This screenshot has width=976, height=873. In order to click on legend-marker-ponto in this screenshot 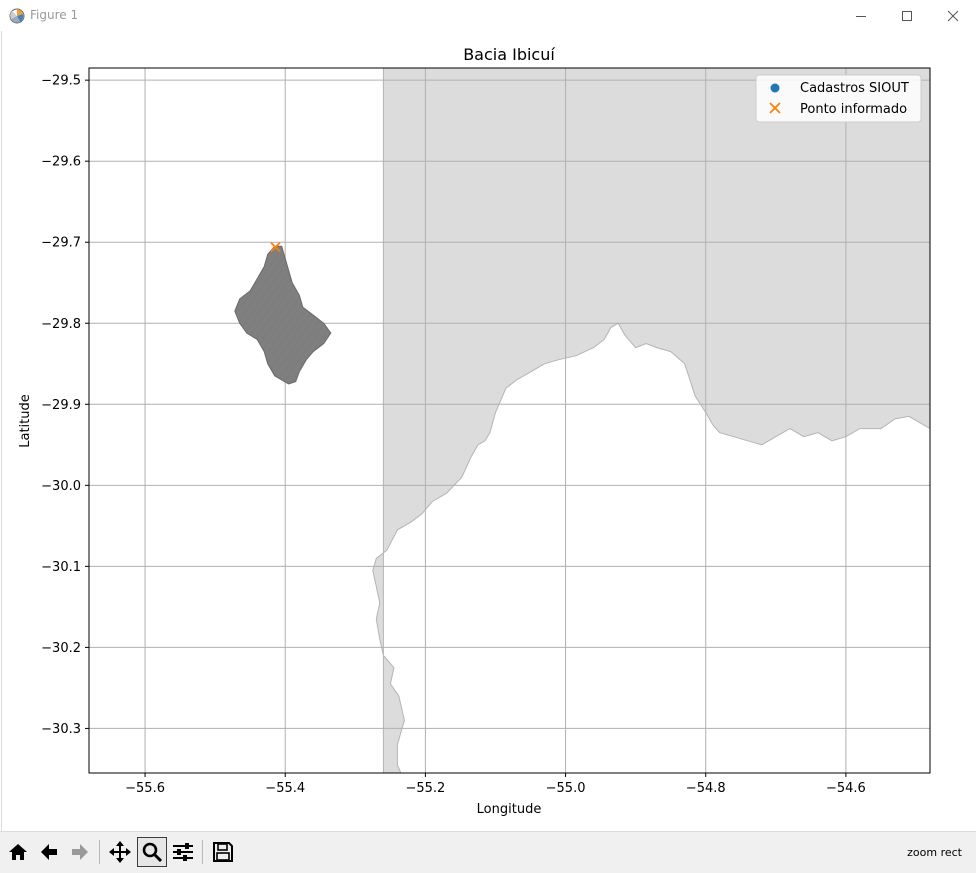, I will do `click(775, 108)`.